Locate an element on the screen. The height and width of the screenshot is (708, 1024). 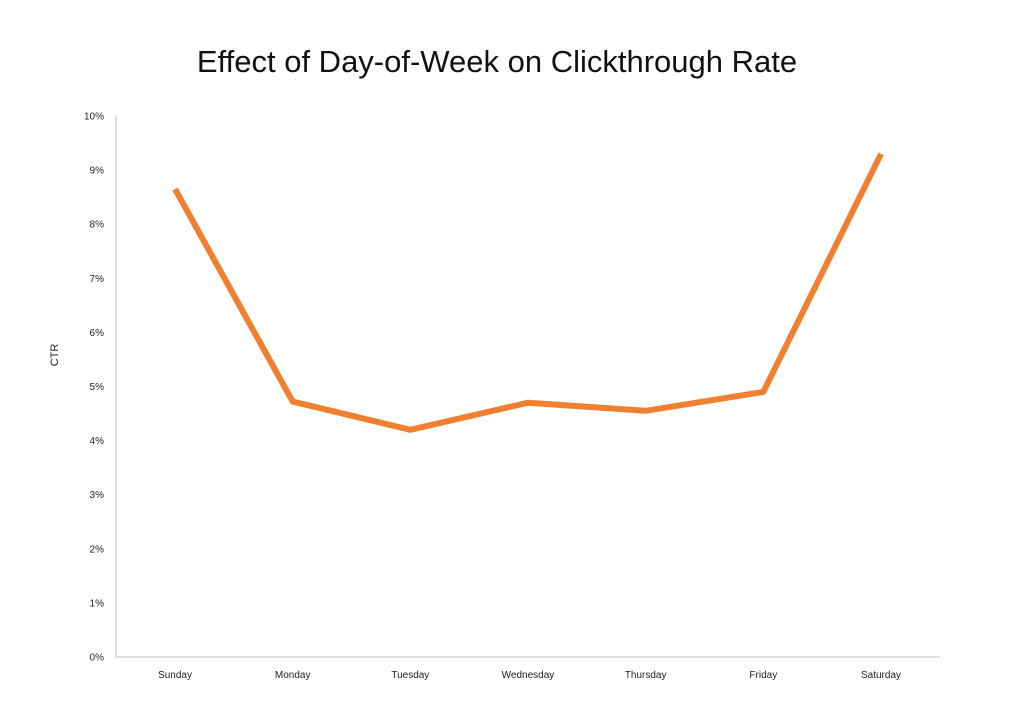
x-tick-label: Sunday is located at coordinates (175, 675).